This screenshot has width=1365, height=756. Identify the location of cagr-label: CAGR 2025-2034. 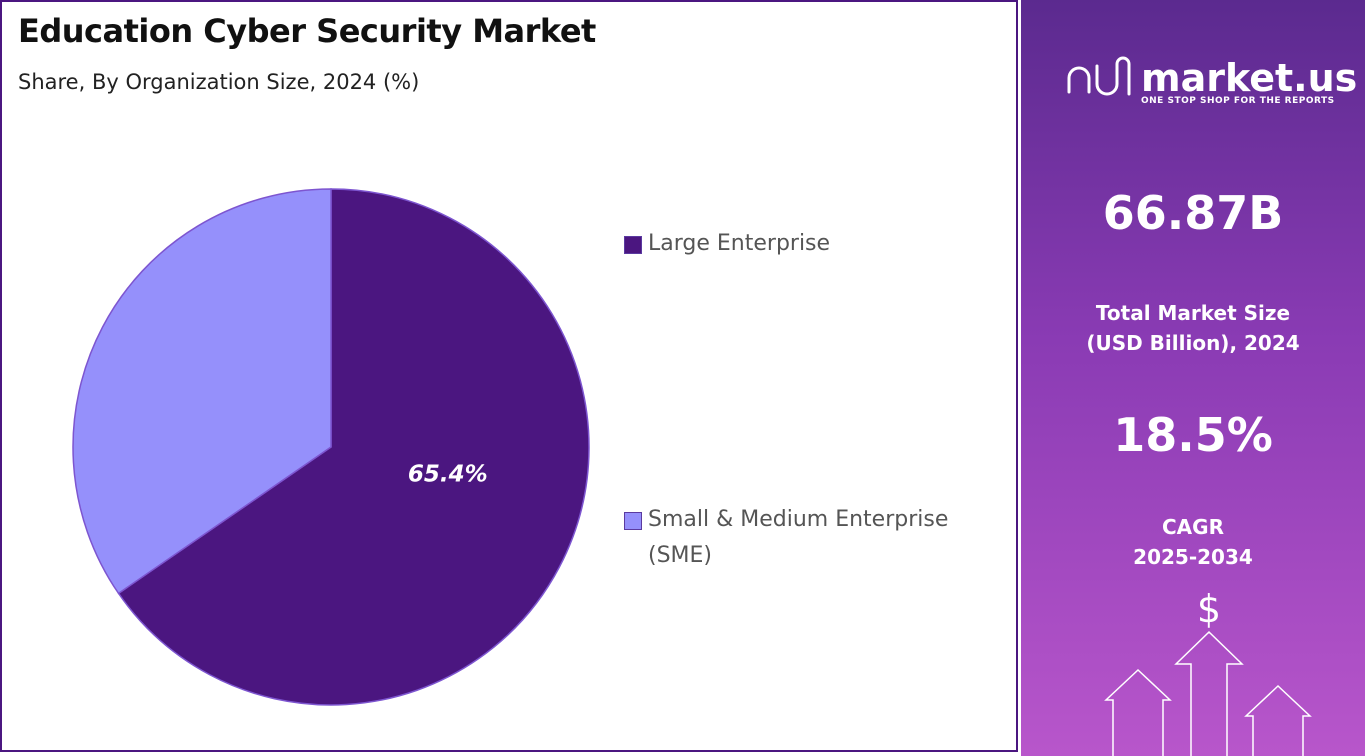
(1193, 542).